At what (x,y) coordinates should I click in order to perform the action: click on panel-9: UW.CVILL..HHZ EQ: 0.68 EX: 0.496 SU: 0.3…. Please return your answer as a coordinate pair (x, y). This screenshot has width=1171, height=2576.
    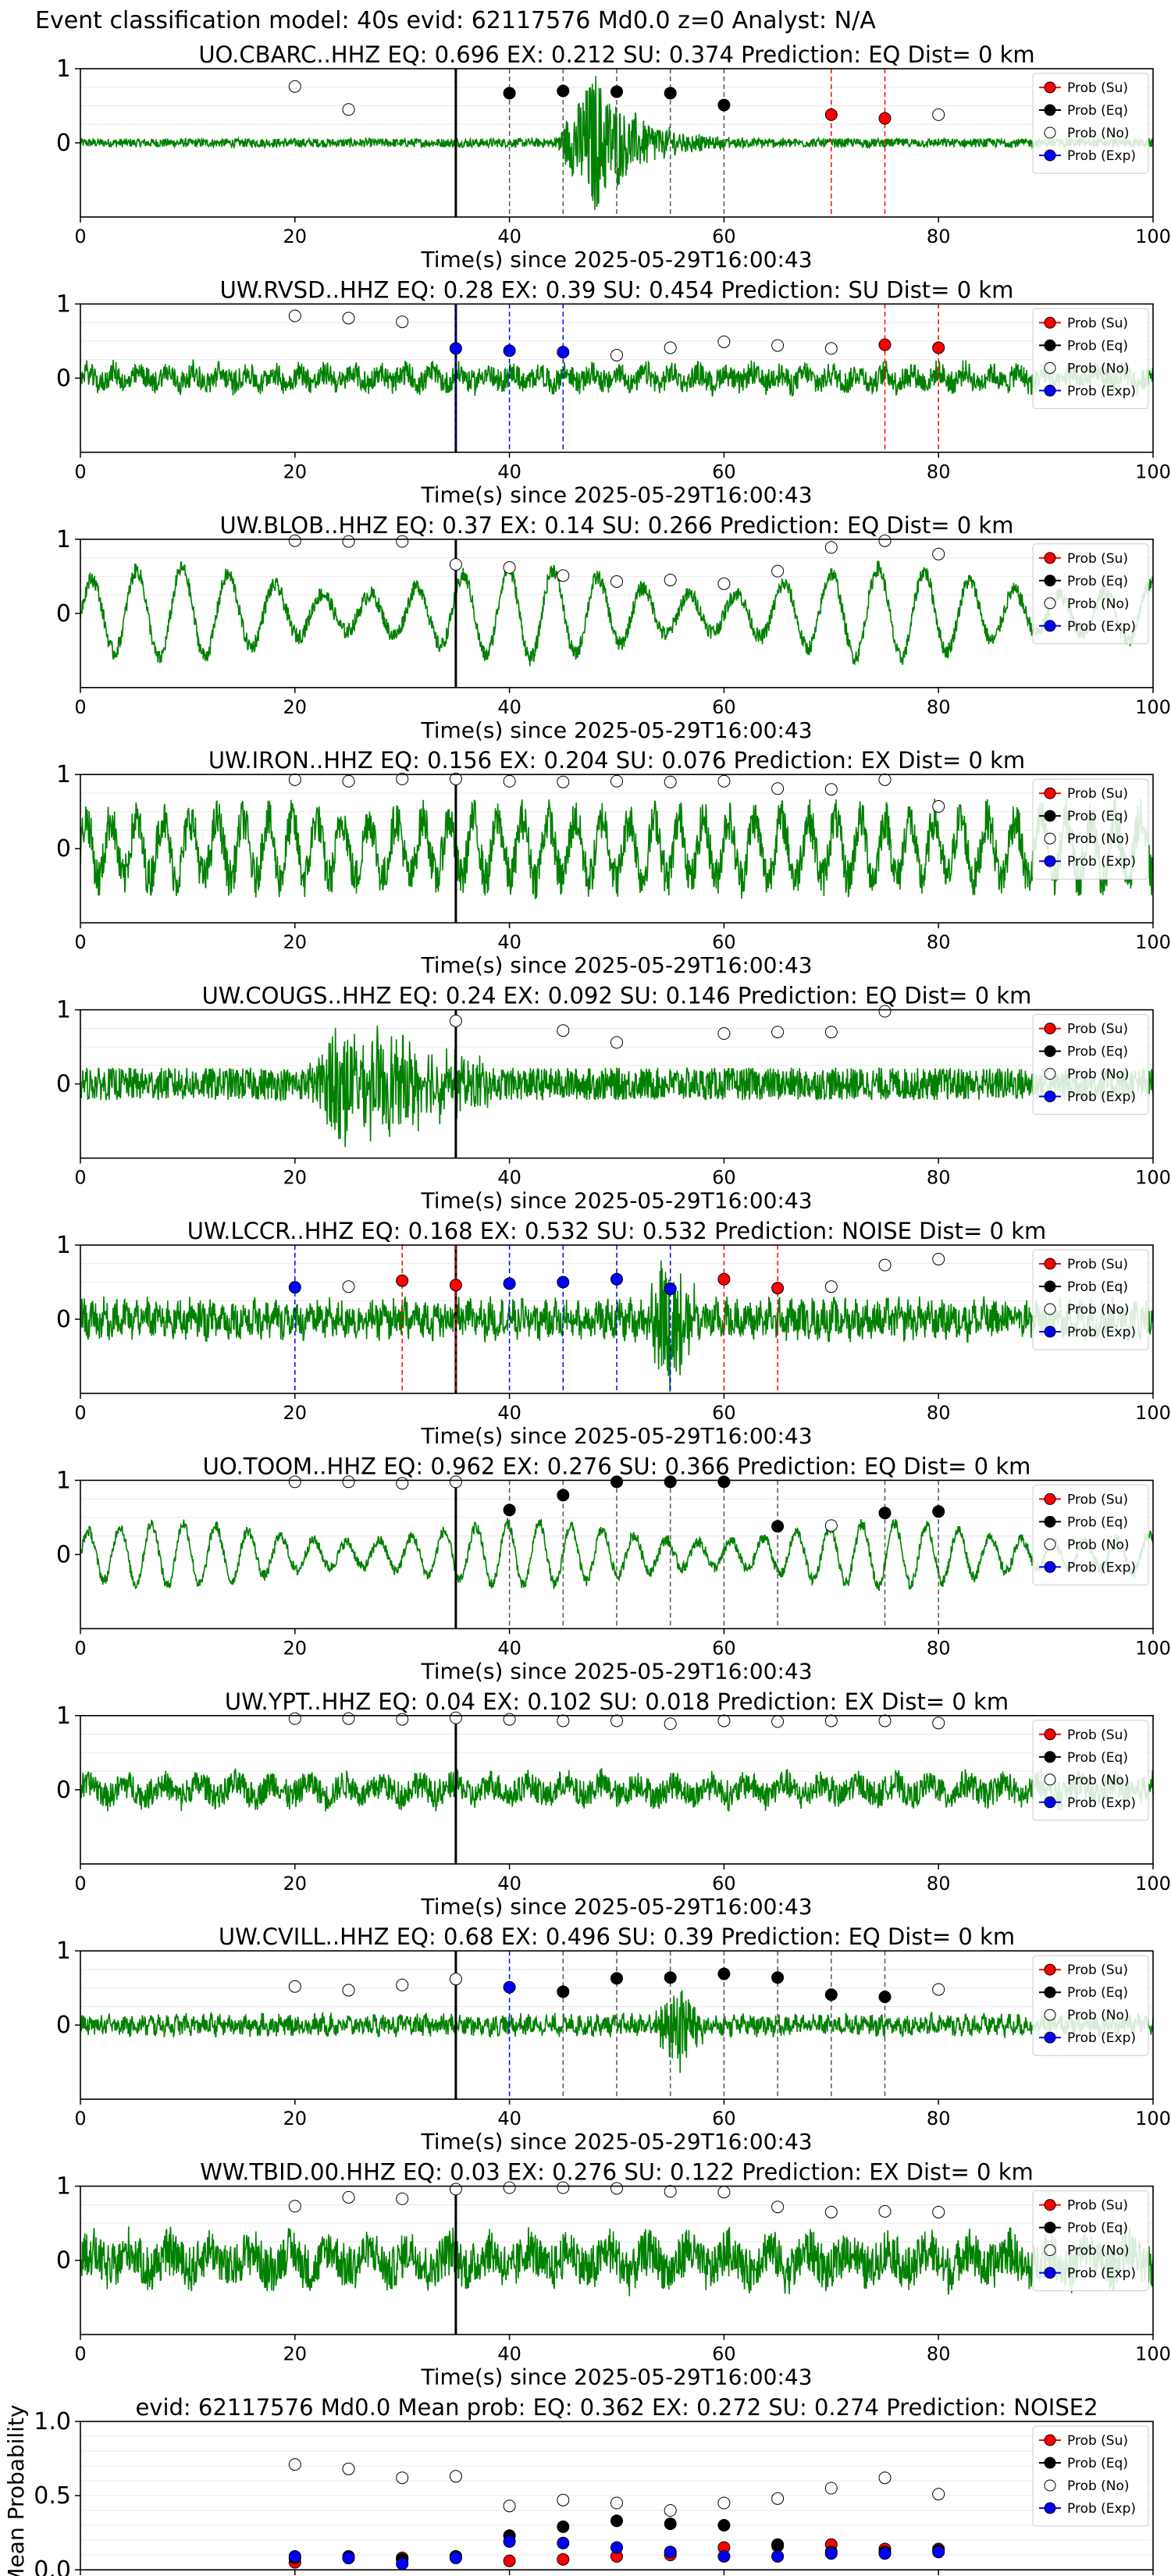
    Looking at the image, I should click on (613, 2038).